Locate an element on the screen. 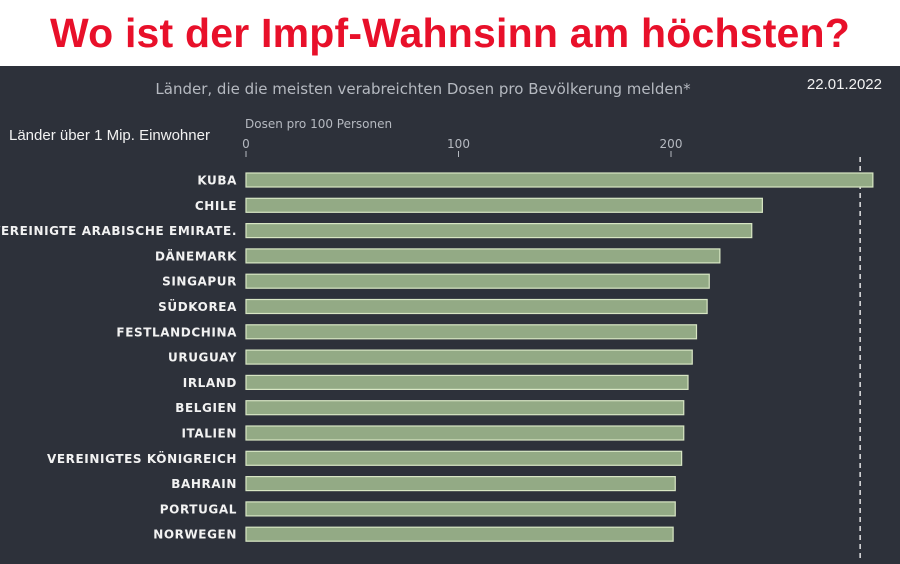 The image size is (900, 564). category-label: SINGAPUR is located at coordinates (199, 282).